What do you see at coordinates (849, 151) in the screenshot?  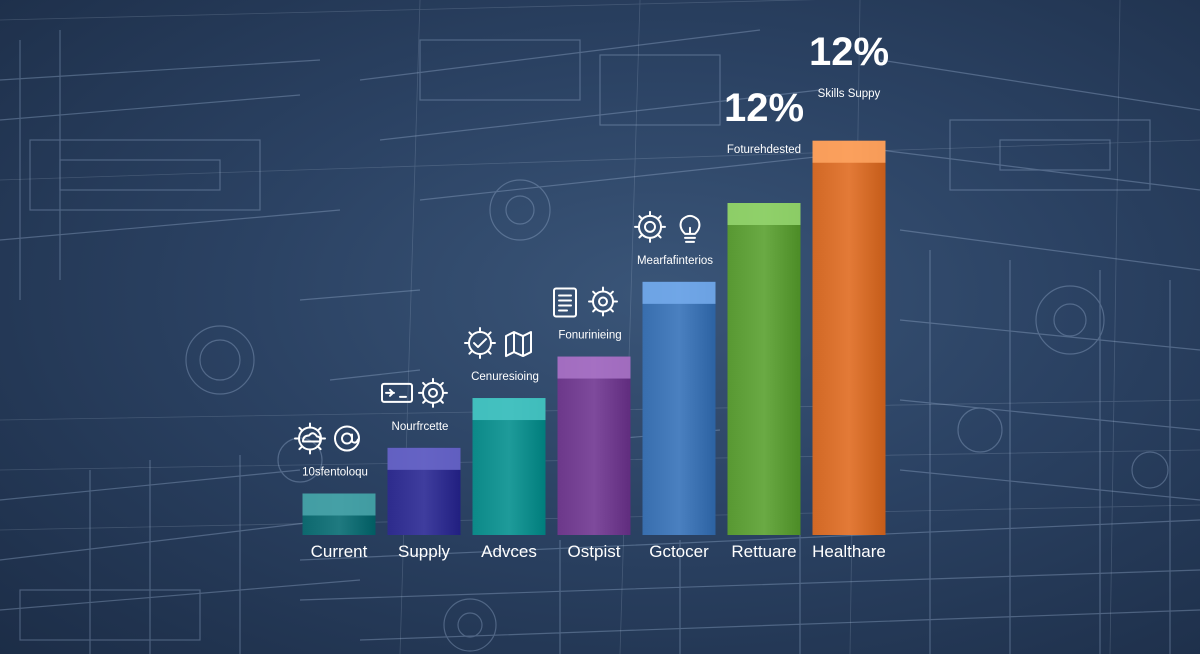 I see `bar-top-healthare` at bounding box center [849, 151].